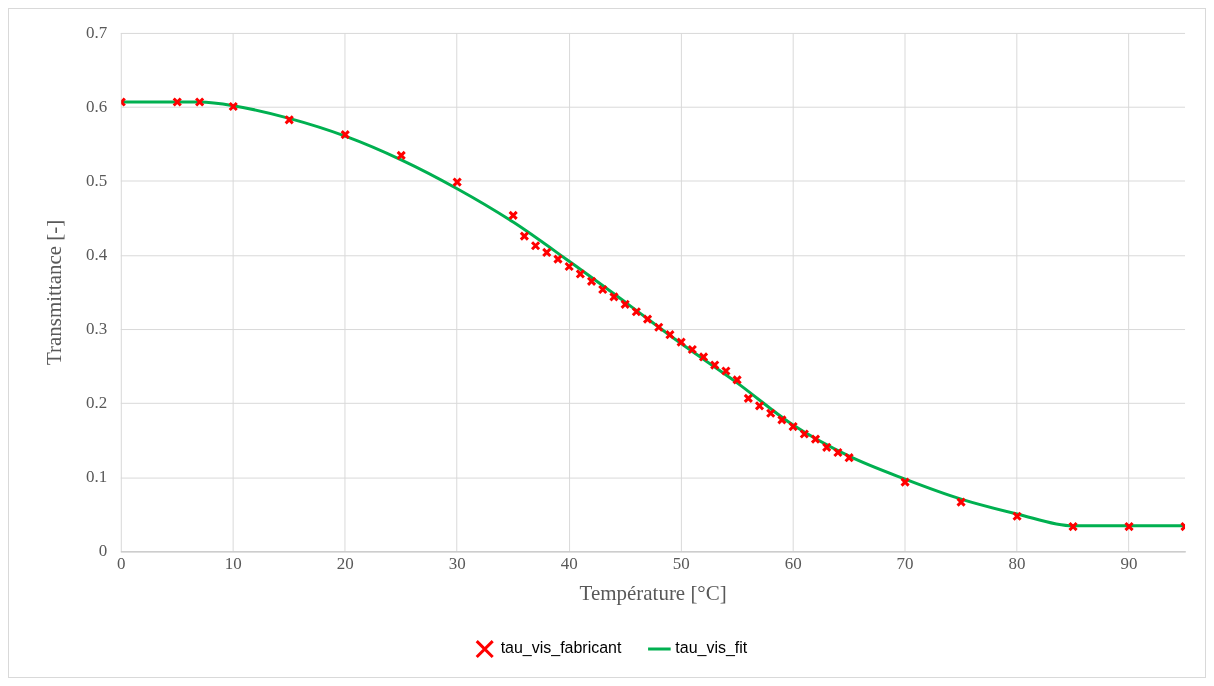 This screenshot has height=686, width=1214. What do you see at coordinates (905, 564) in the screenshot?
I see `x-tick-label: 70` at bounding box center [905, 564].